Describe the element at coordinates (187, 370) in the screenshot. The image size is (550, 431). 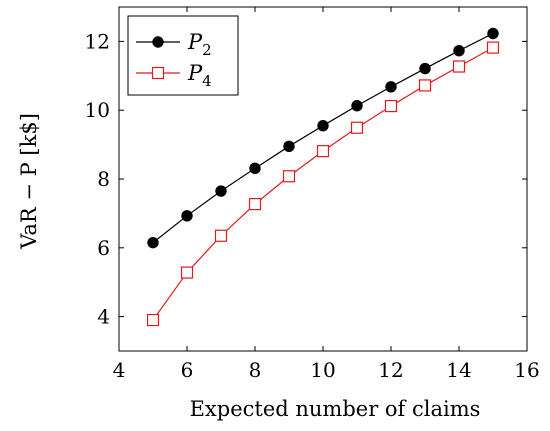
I see `x-tick-label: 6` at that location.